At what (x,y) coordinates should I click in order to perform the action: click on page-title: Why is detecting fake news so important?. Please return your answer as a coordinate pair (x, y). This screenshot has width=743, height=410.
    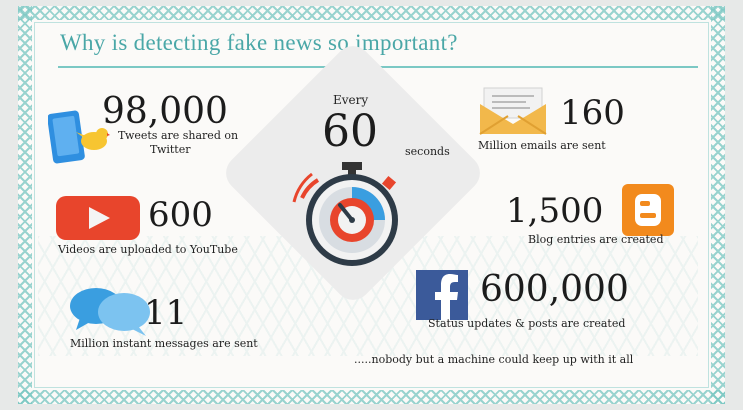
    Looking at the image, I should click on (259, 42).